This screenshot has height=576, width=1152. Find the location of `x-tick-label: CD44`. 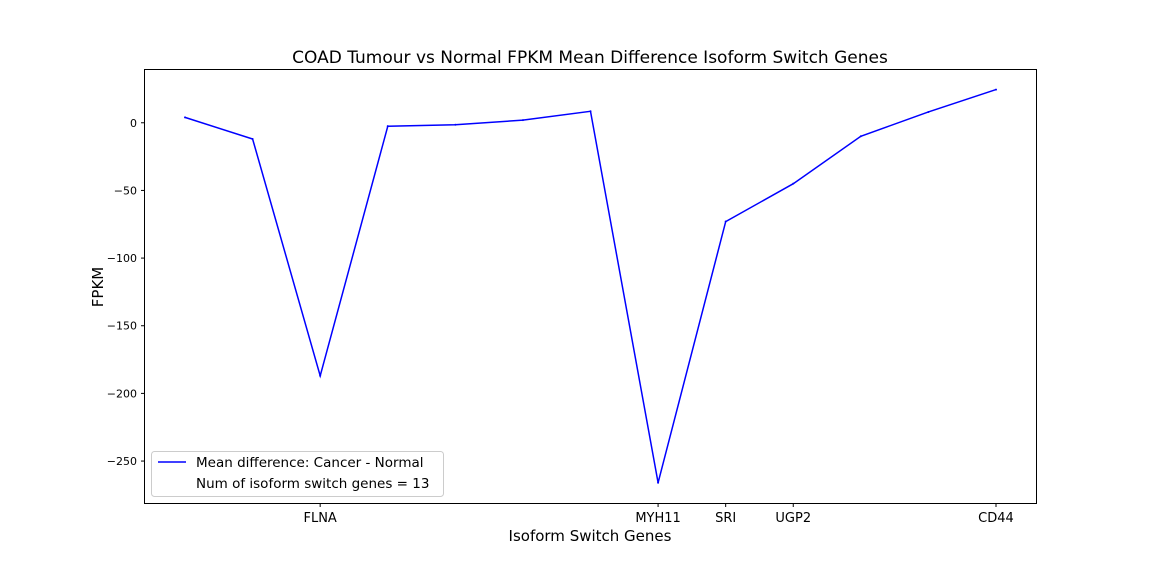

x-tick-label: CD44 is located at coordinates (996, 518).